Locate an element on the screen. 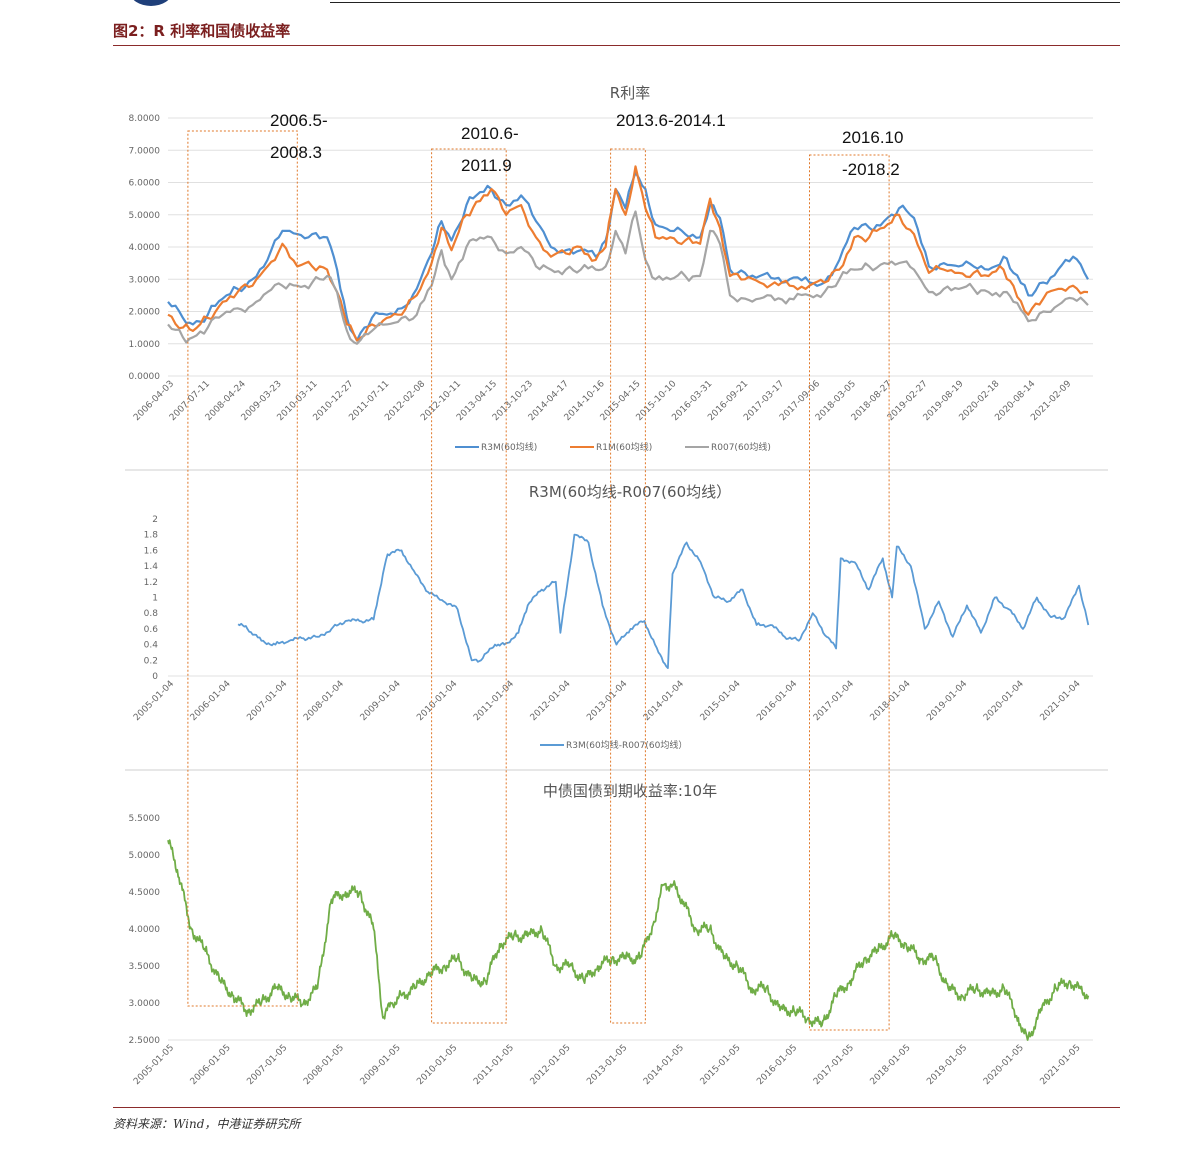 Image resolution: width=1191 pixels, height=1151 pixels. period-label: 2013.6-2014.1 is located at coordinates (671, 120).